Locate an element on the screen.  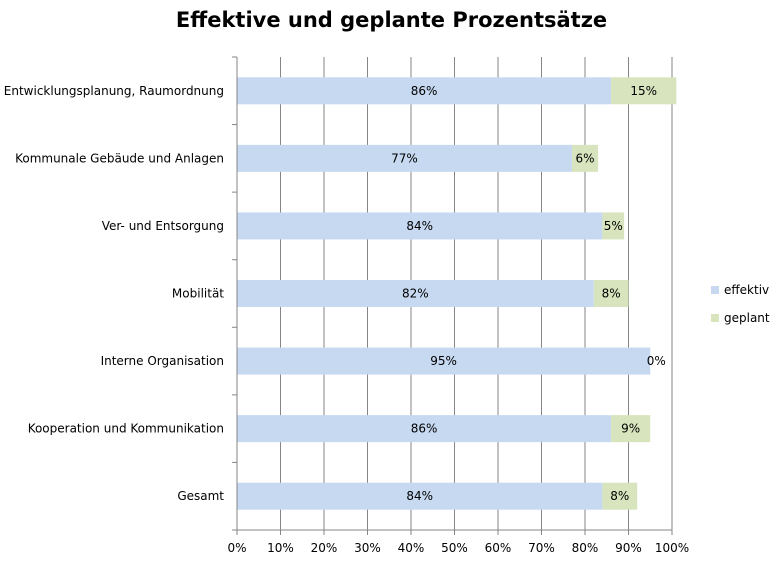
x-tick-label: 80% is located at coordinates (585, 548).